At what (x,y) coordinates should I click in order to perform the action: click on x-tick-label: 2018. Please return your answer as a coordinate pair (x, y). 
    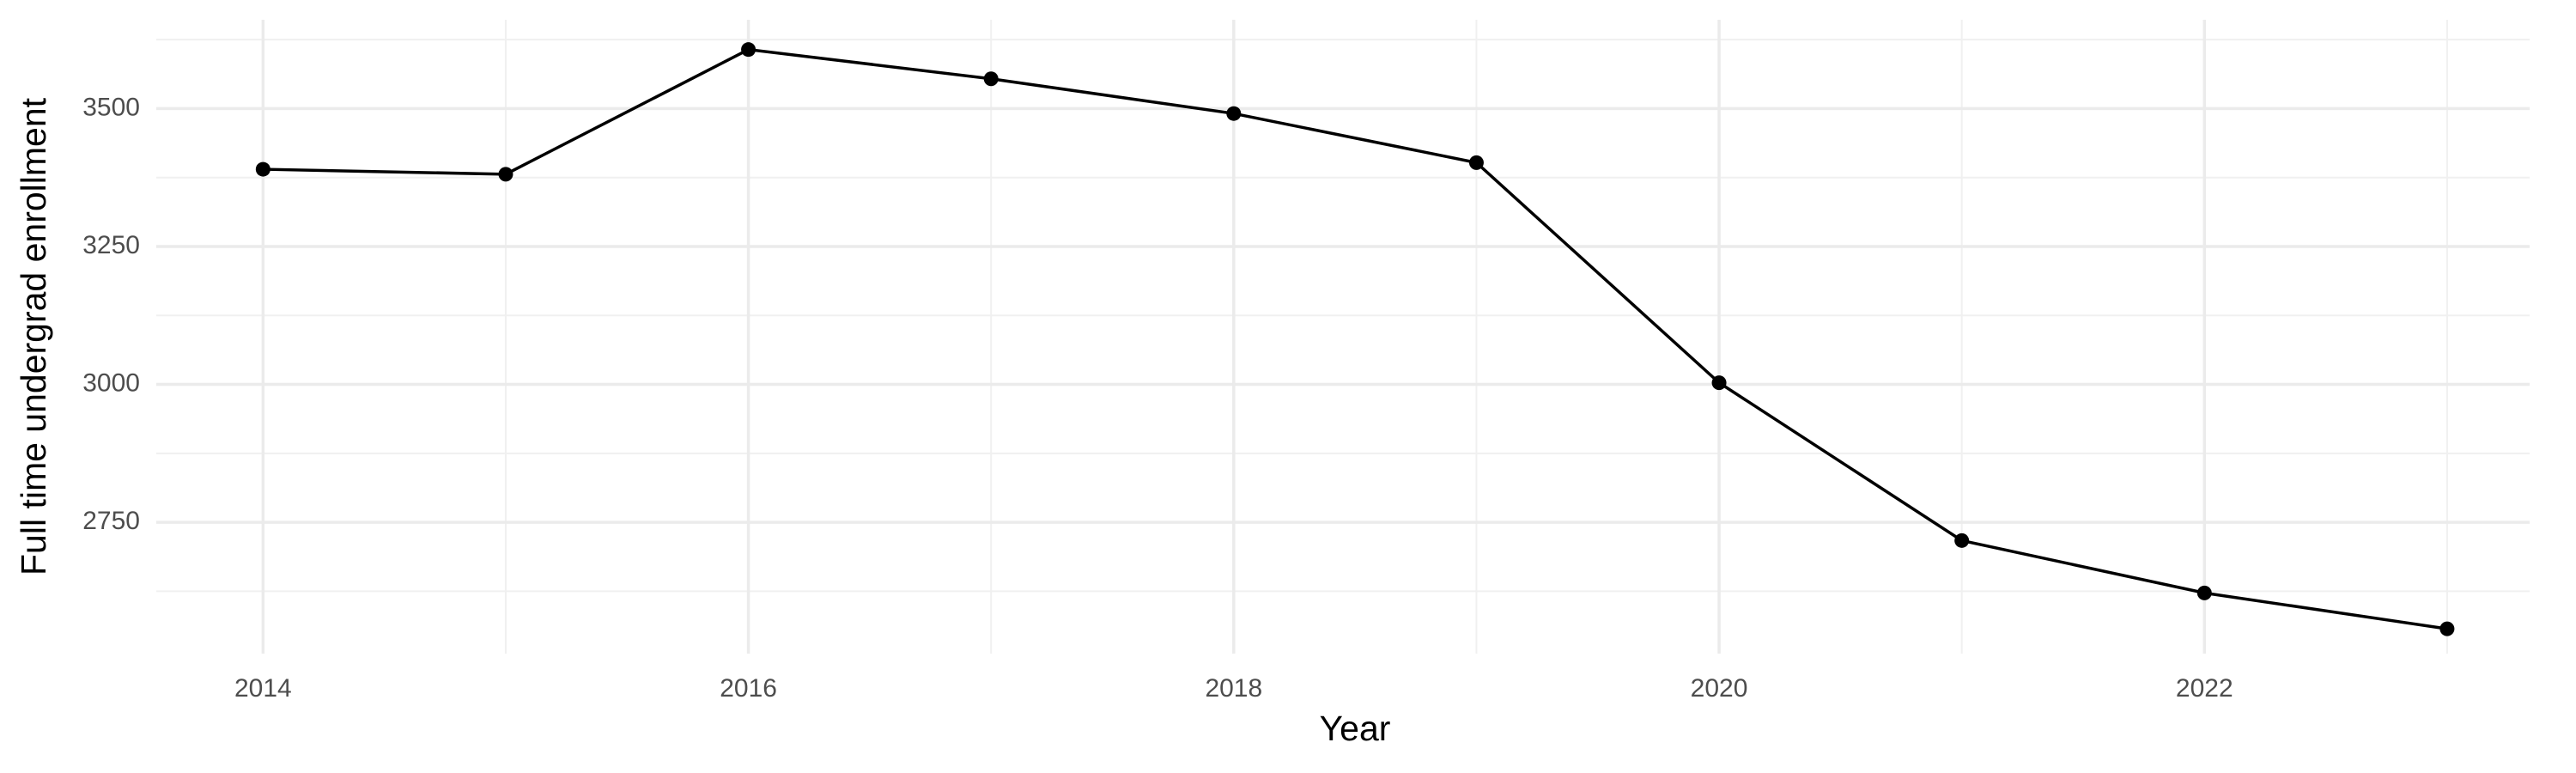
    Looking at the image, I should click on (1233, 688).